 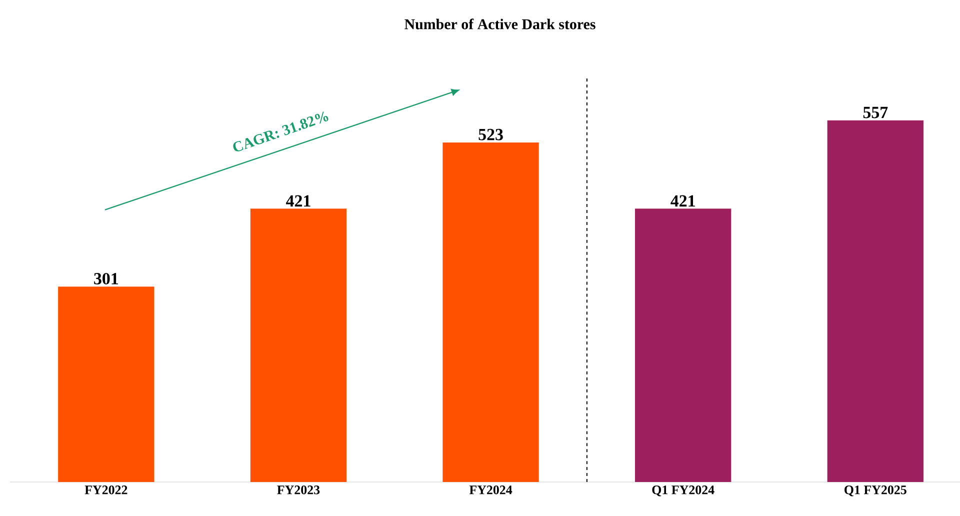 I want to click on x-tick-label: Q1 FY2025, so click(x=875, y=491).